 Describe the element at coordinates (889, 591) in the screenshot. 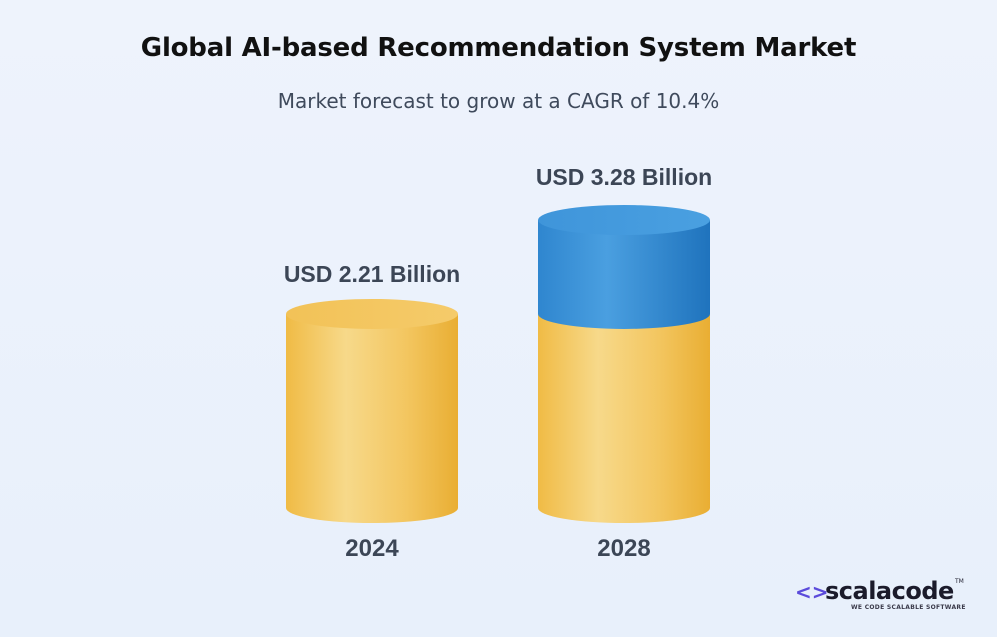

I see `logo-wordmark: scalacode` at that location.